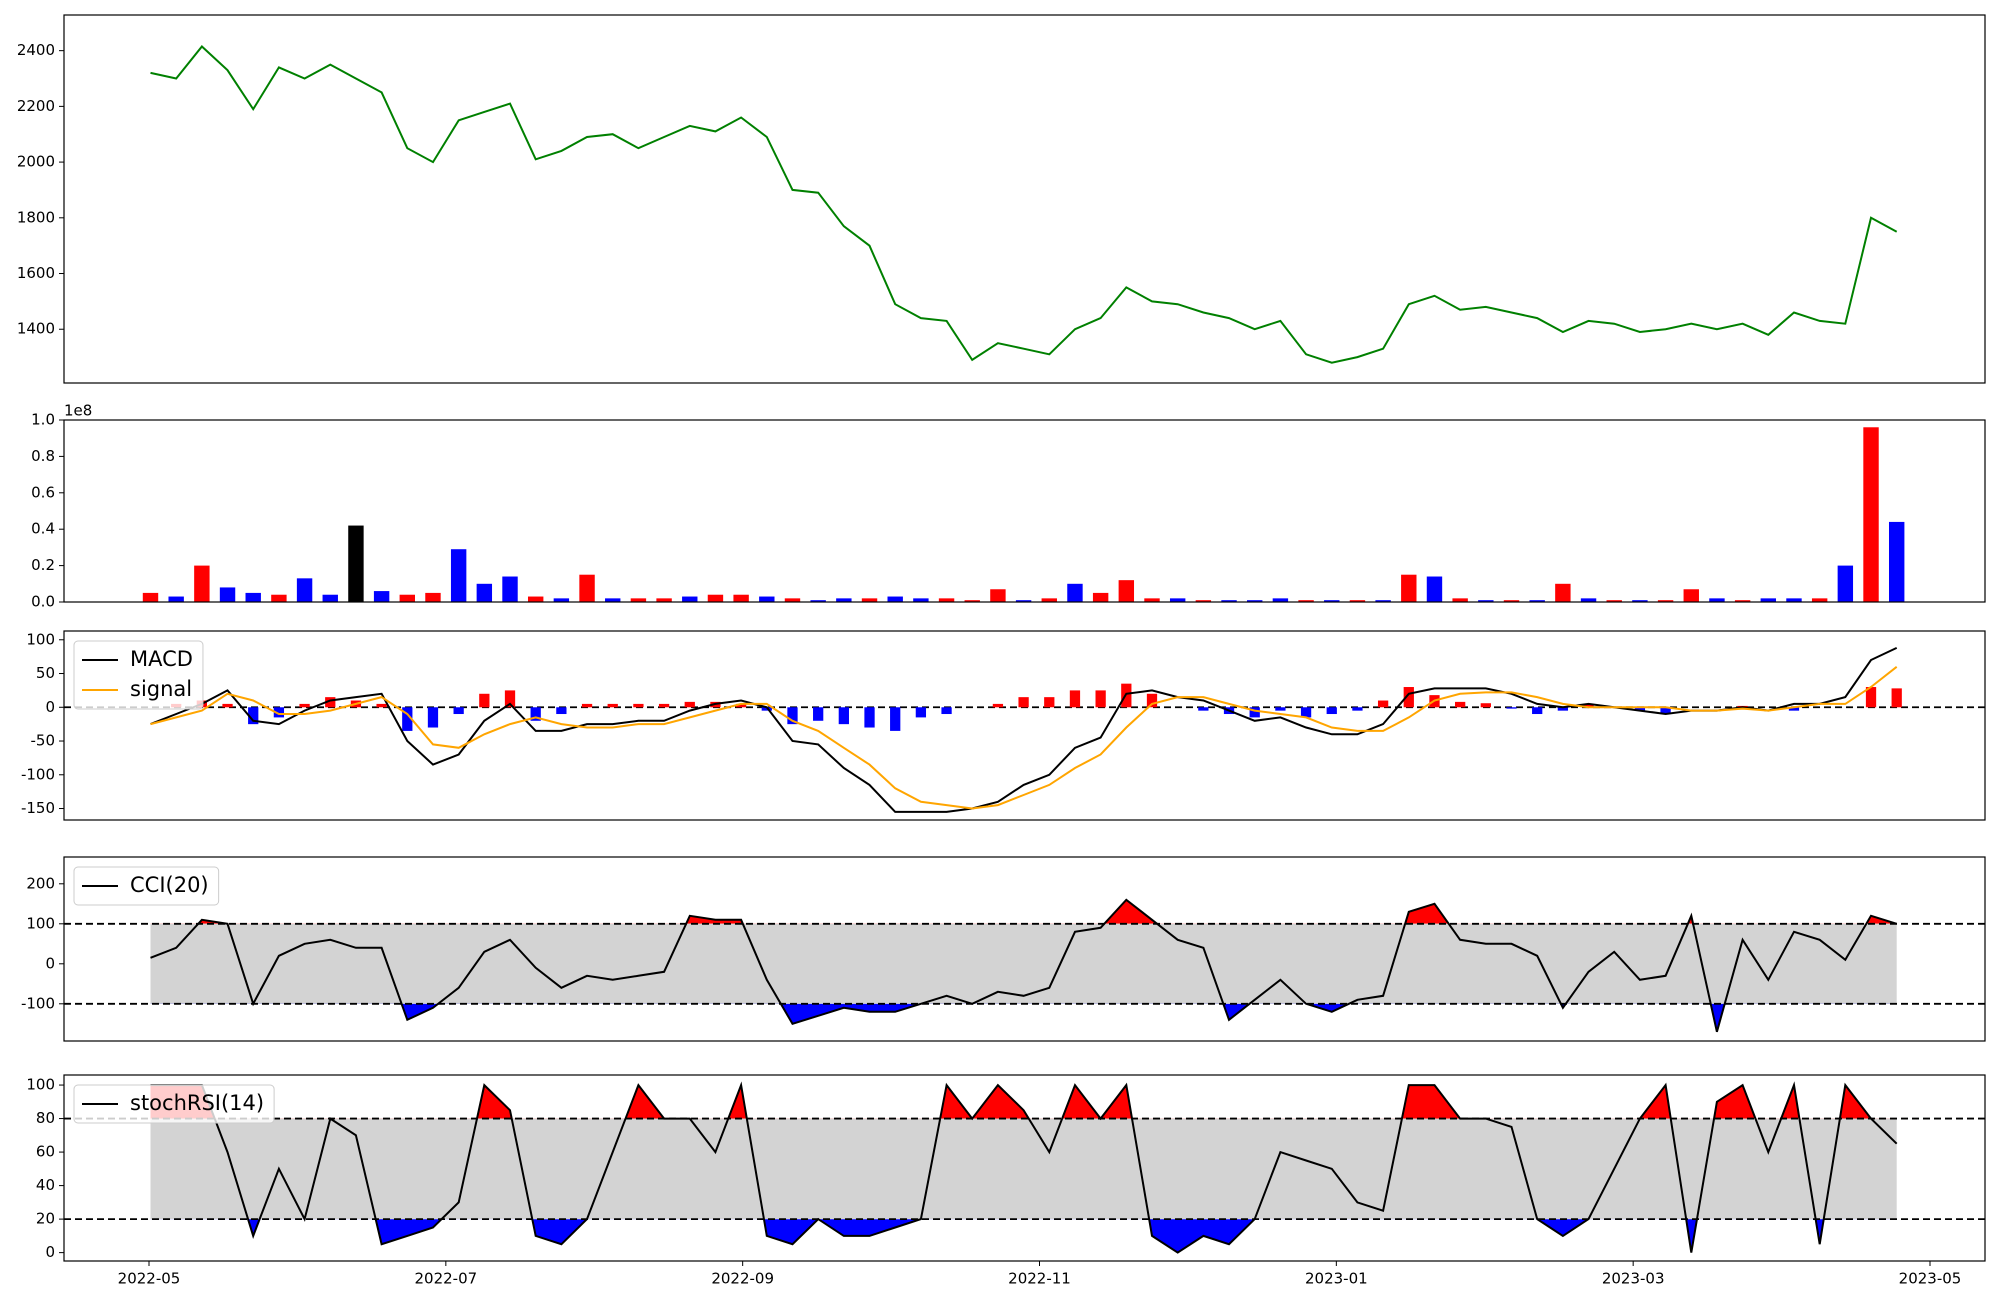 Image resolution: width=2000 pixels, height=1300 pixels. I want to click on y-tick-label: 0.6, so click(43, 492).